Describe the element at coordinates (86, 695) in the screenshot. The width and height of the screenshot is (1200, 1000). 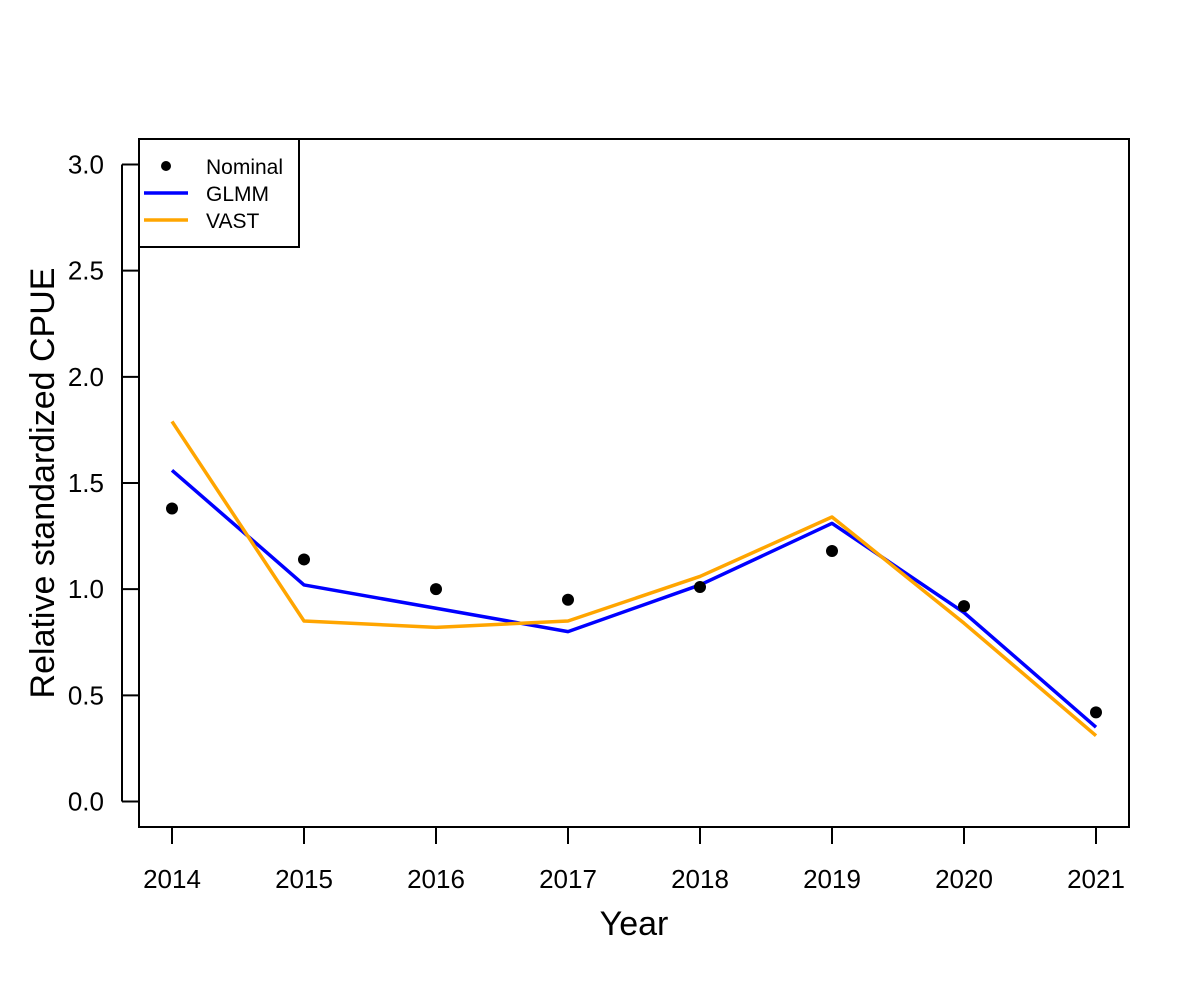
I see `y-tick-label: 0.5` at that location.